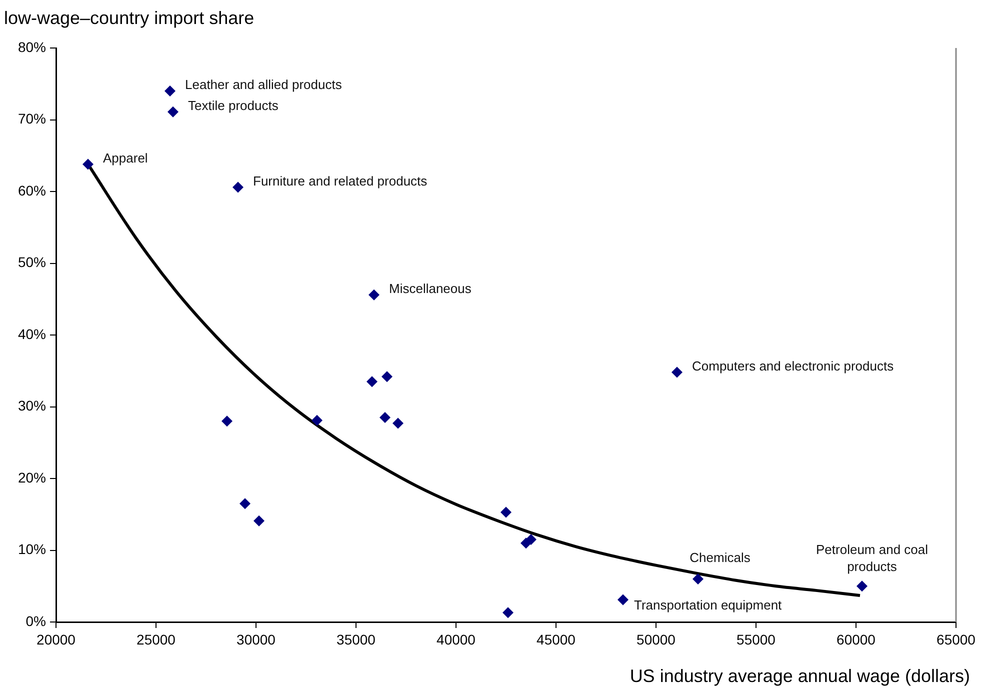 This screenshot has height=692, width=984. What do you see at coordinates (872, 558) in the screenshot?
I see `annotation: Petroleum and coal products` at bounding box center [872, 558].